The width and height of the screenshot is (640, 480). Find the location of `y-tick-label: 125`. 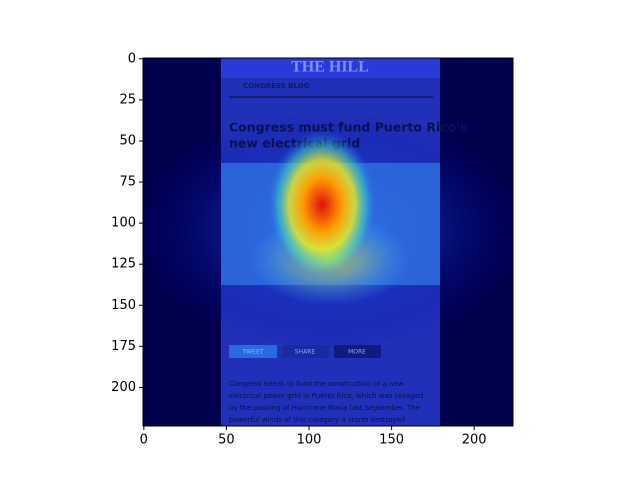

y-tick-label: 125 is located at coordinates (123, 264).